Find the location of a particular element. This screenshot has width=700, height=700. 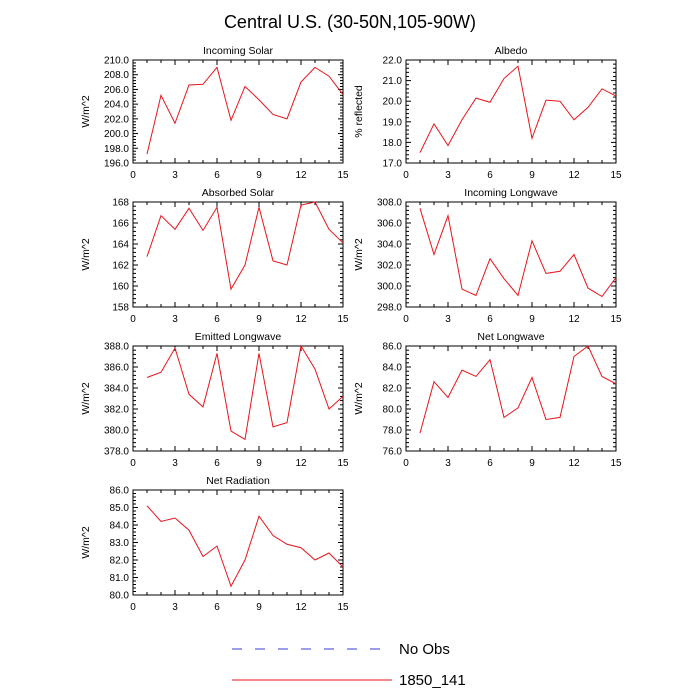

y-tick-label: 378.0 is located at coordinates (116, 452).